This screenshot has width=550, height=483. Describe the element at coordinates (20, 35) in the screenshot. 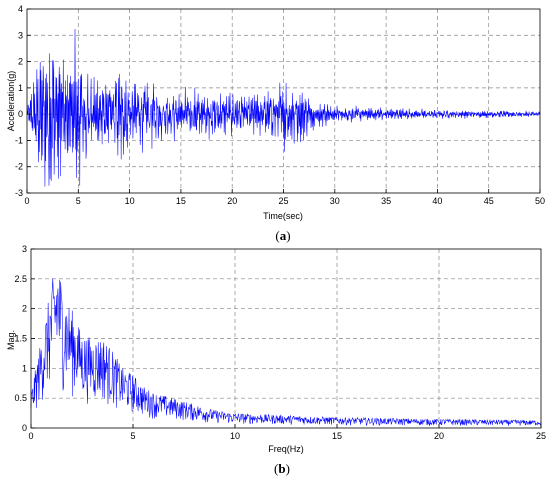

I see `panel-a-ytick-label: 3` at that location.